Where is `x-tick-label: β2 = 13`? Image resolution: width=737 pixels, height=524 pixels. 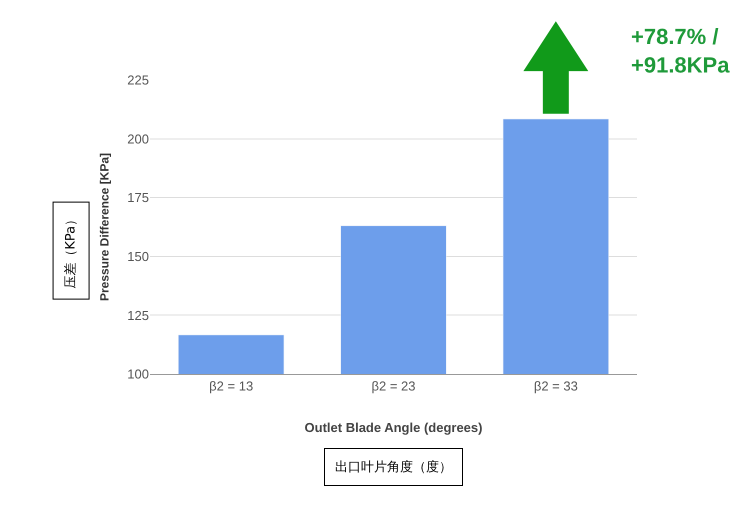
x-tick-label: β2 = 13 is located at coordinates (231, 386).